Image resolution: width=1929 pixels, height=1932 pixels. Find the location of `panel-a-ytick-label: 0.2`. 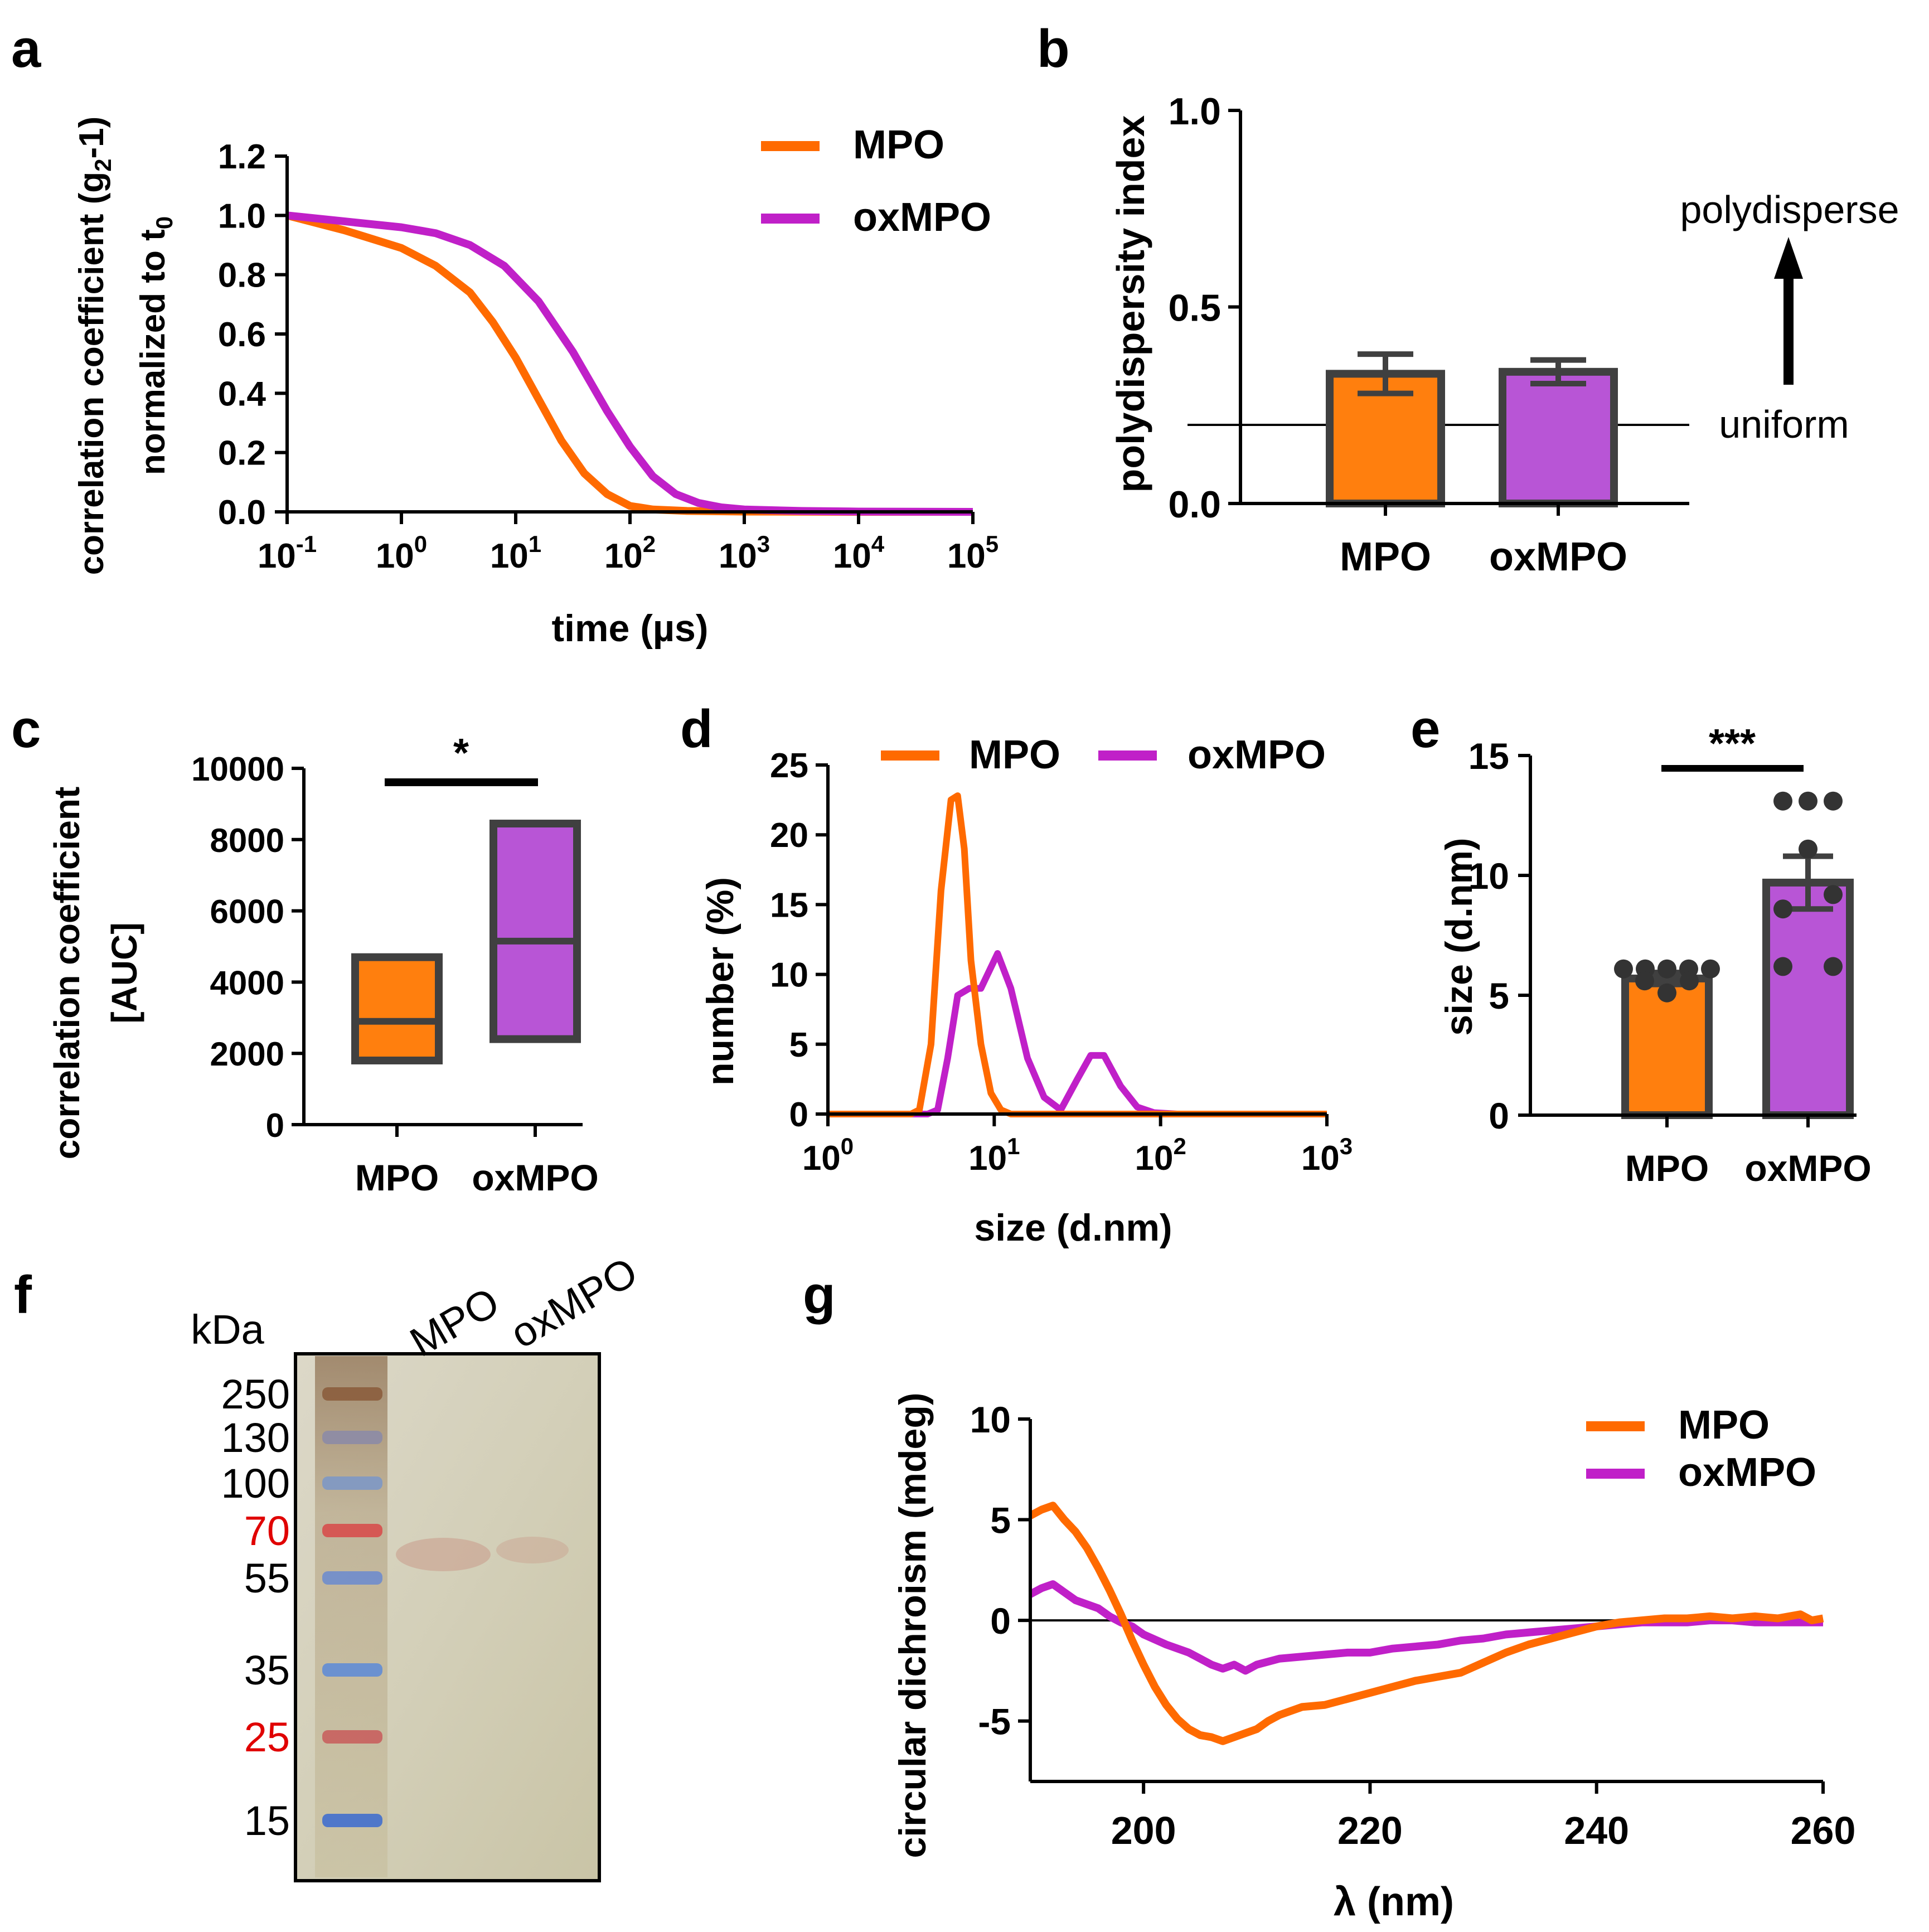

panel-a-ytick-label: 0.2 is located at coordinates (242, 453).